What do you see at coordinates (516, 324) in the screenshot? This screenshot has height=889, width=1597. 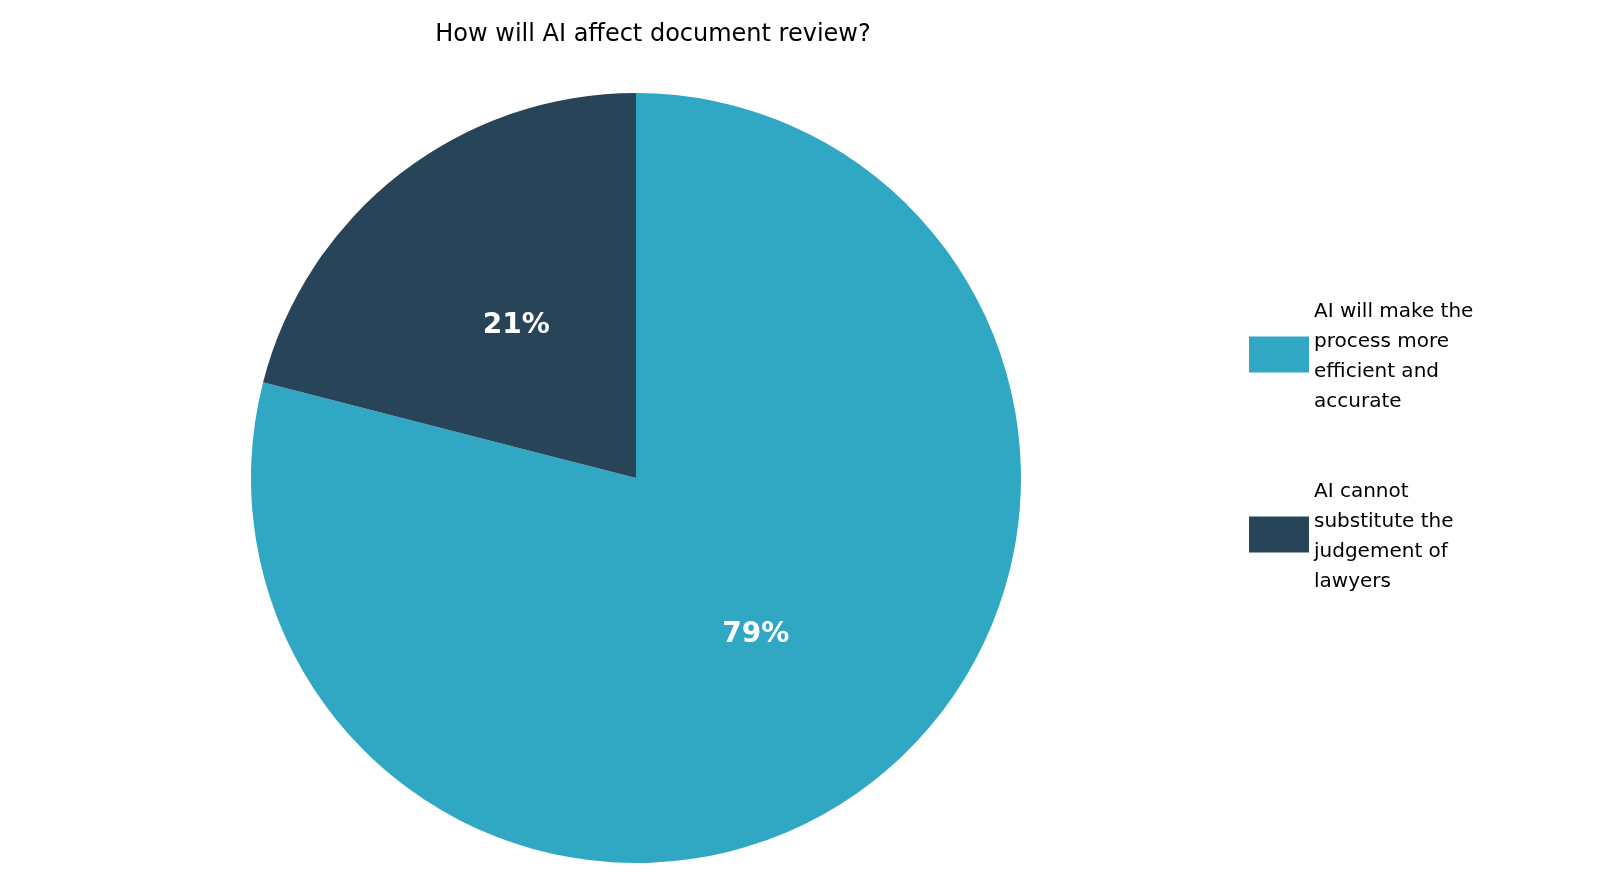 I see `data-label: 21%` at bounding box center [516, 324].